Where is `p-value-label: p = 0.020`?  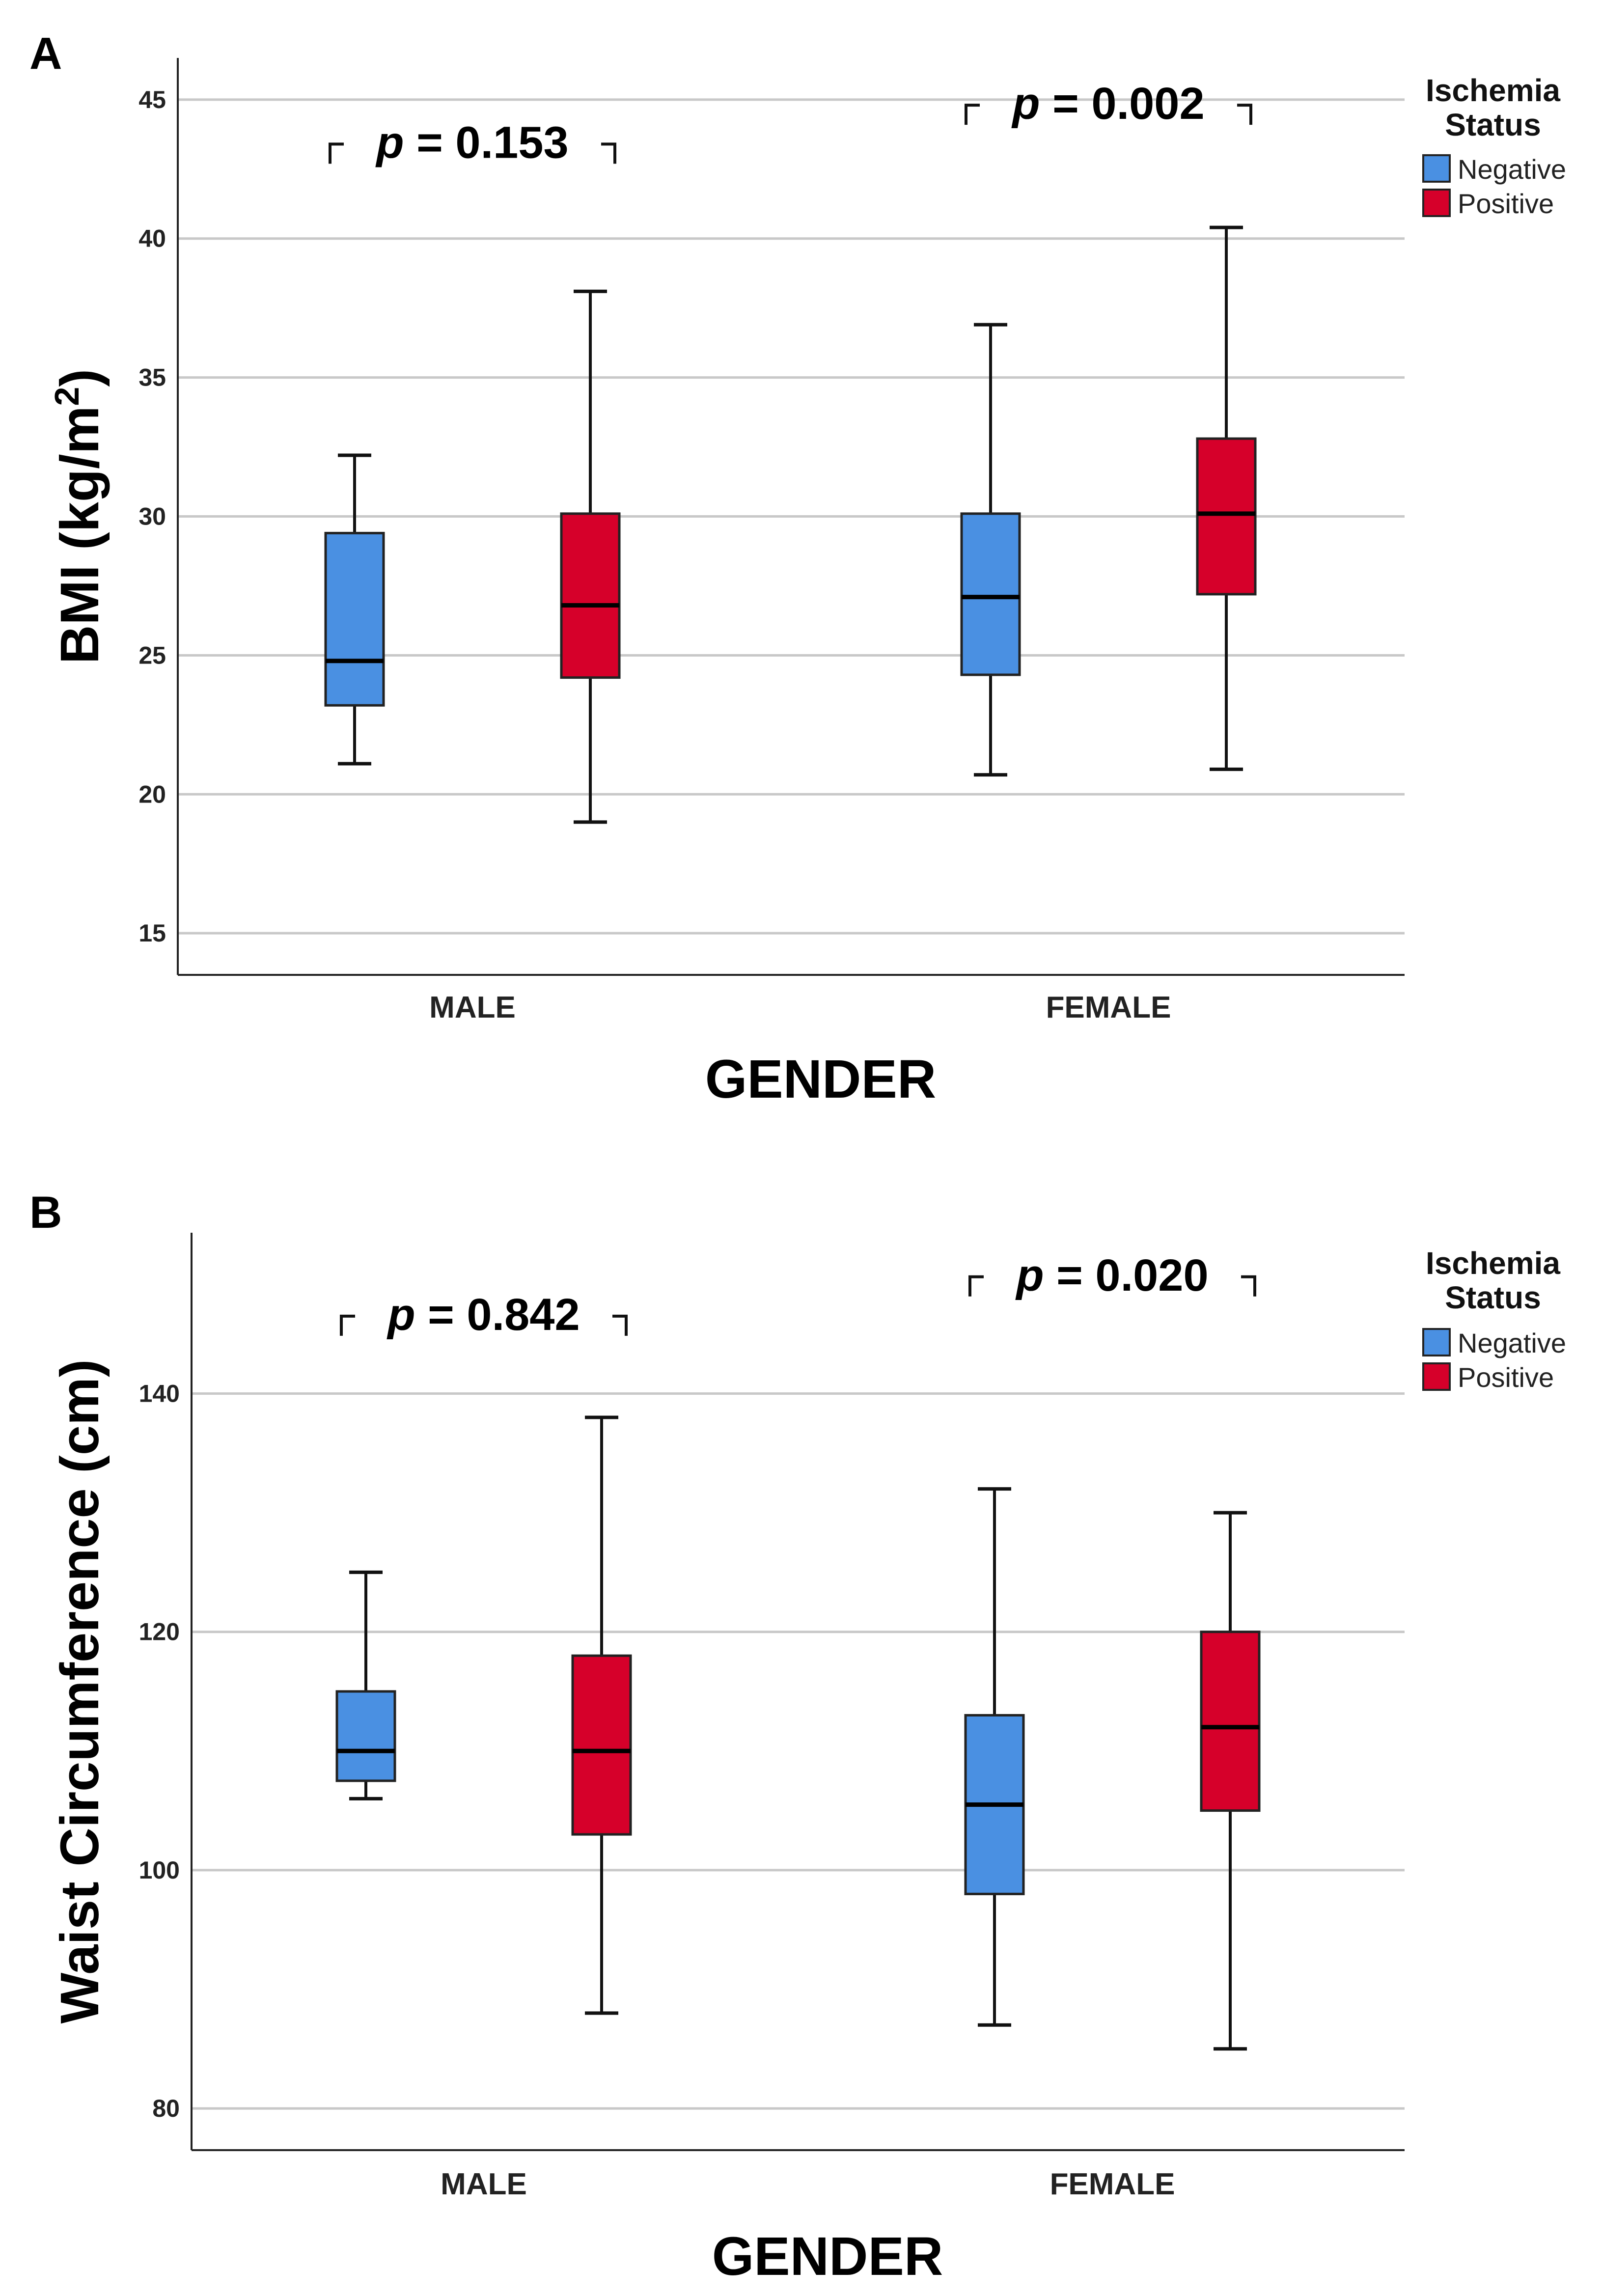 p-value-label: p = 0.020 is located at coordinates (1111, 1275).